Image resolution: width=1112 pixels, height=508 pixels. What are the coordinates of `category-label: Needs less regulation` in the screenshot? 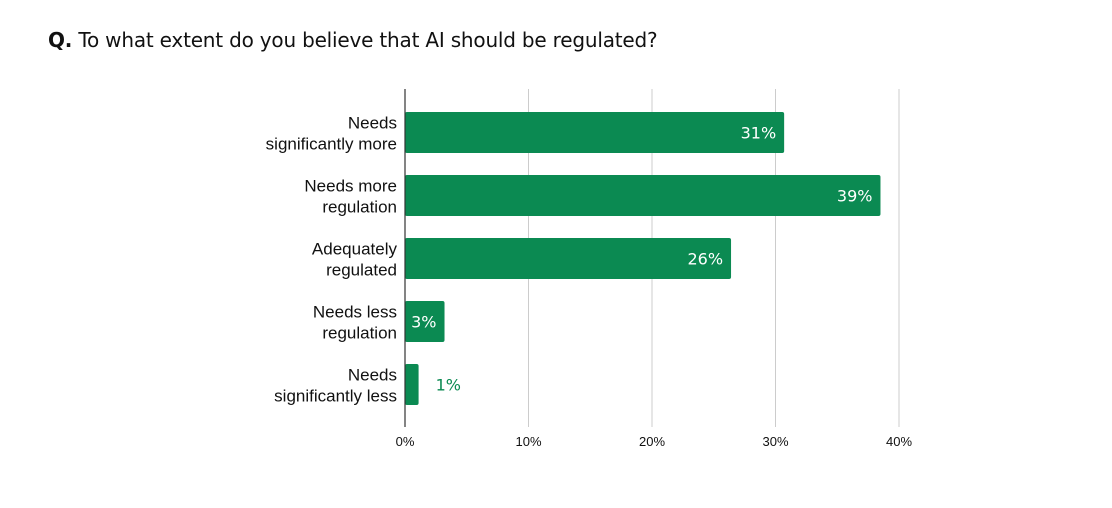 It's located at (355, 323).